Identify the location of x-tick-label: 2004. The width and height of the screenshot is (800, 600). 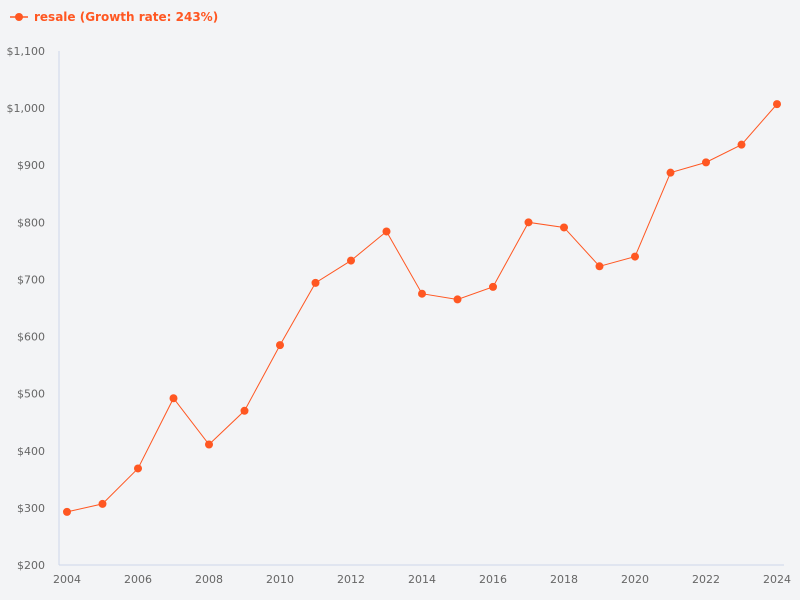
(67, 579).